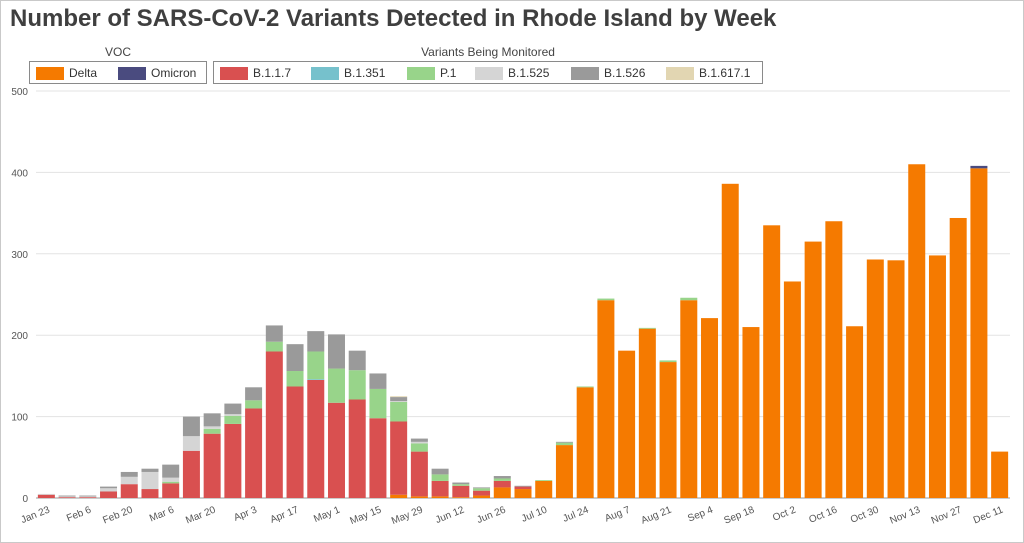 This screenshot has width=1024, height=543. I want to click on legend-label-delta: Delta, so click(83, 73).